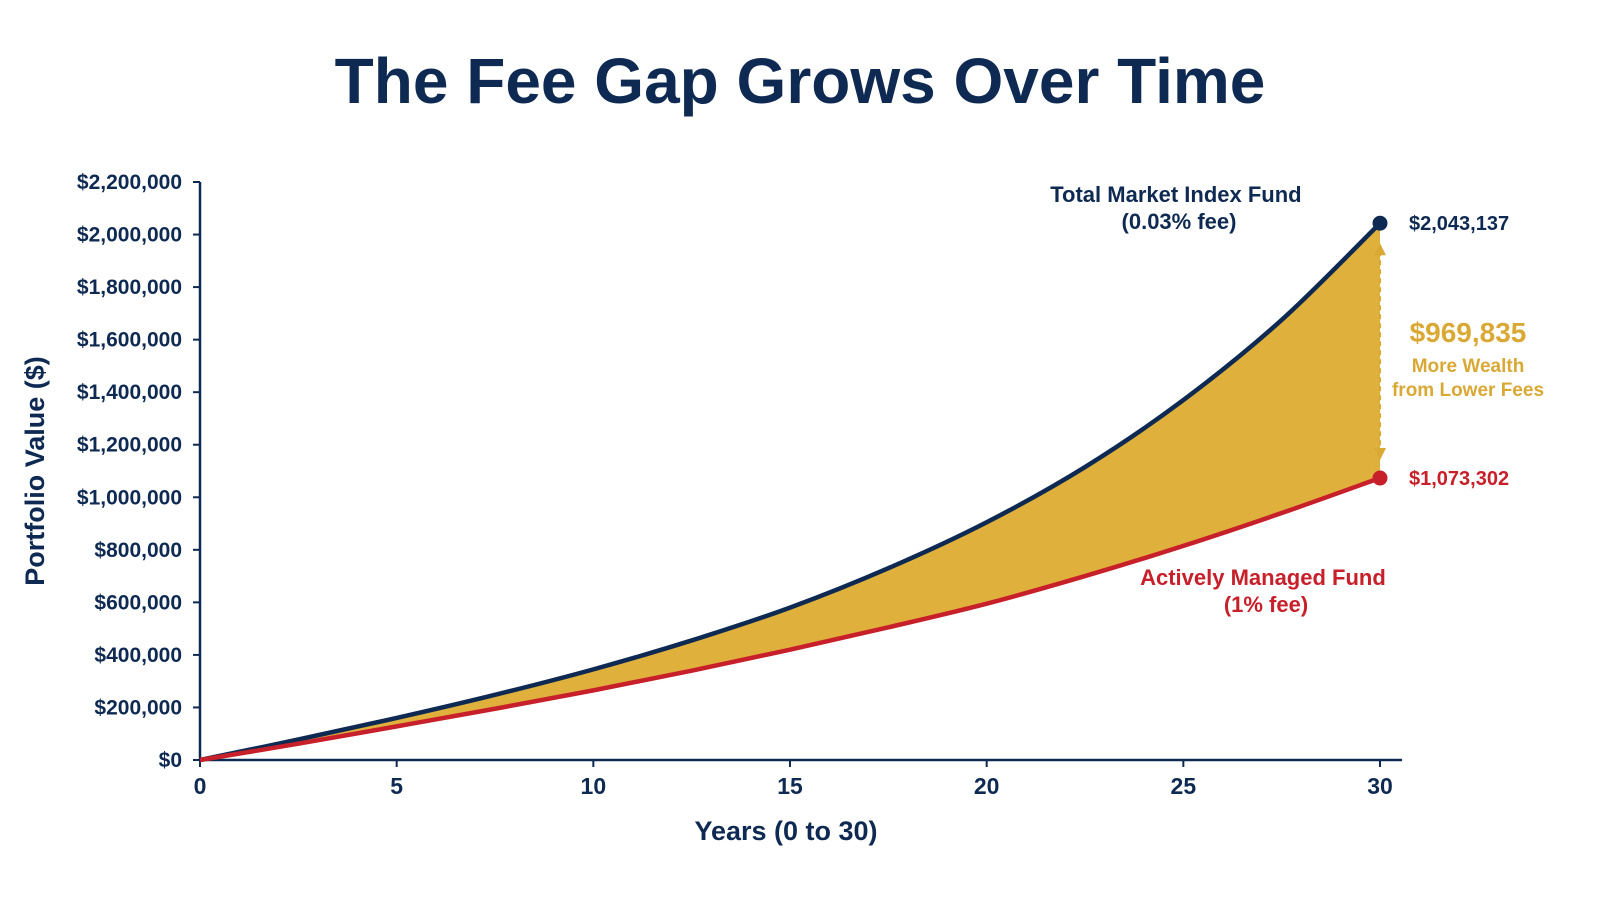 The image size is (1599, 900). What do you see at coordinates (129, 392) in the screenshot?
I see `y-tick-label: $1,400,000` at bounding box center [129, 392].